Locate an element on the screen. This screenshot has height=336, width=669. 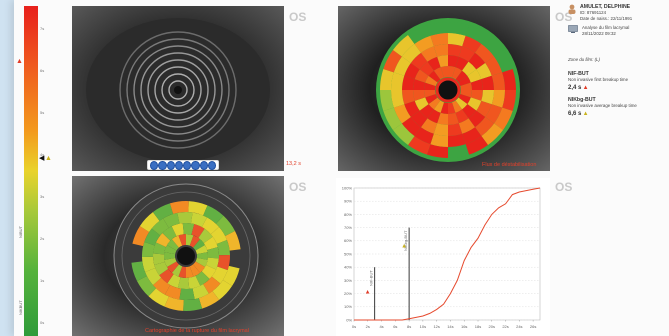
scale-tick: 3s is located at coordinates (42, 196).